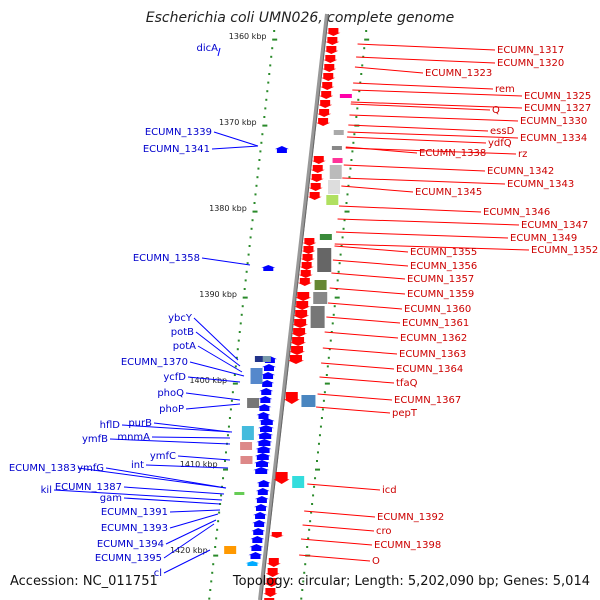 This screenshot has height=600, width=600. What do you see at coordinates (405, 413) in the screenshot?
I see `gene-label-plus: pepT` at bounding box center [405, 413].